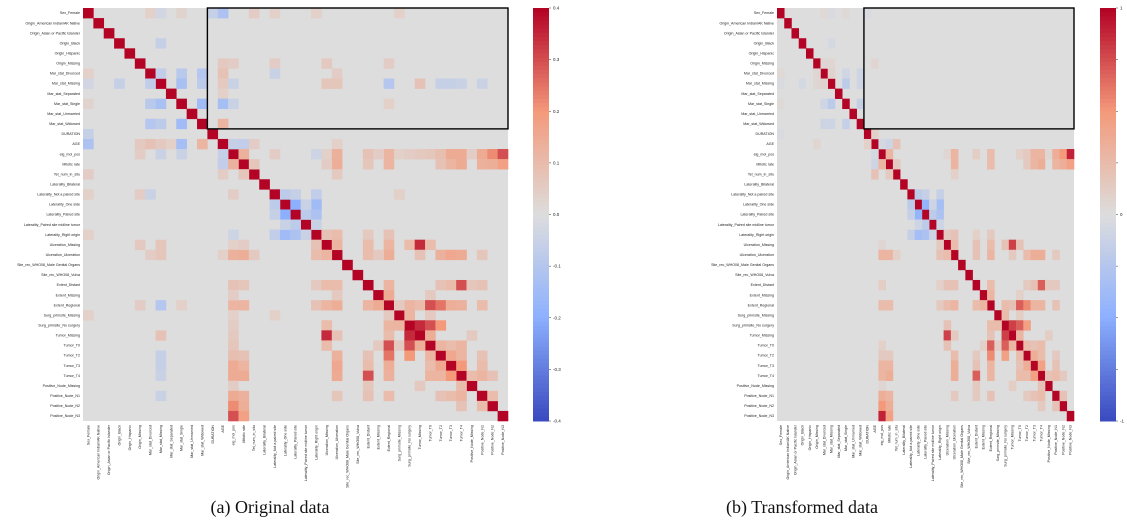 Image resolution: width=1127 pixels, height=528 pixels. Describe the element at coordinates (1056, 440) in the screenshot. I see `x-tick-label: Positive_Node_N1` at that location.